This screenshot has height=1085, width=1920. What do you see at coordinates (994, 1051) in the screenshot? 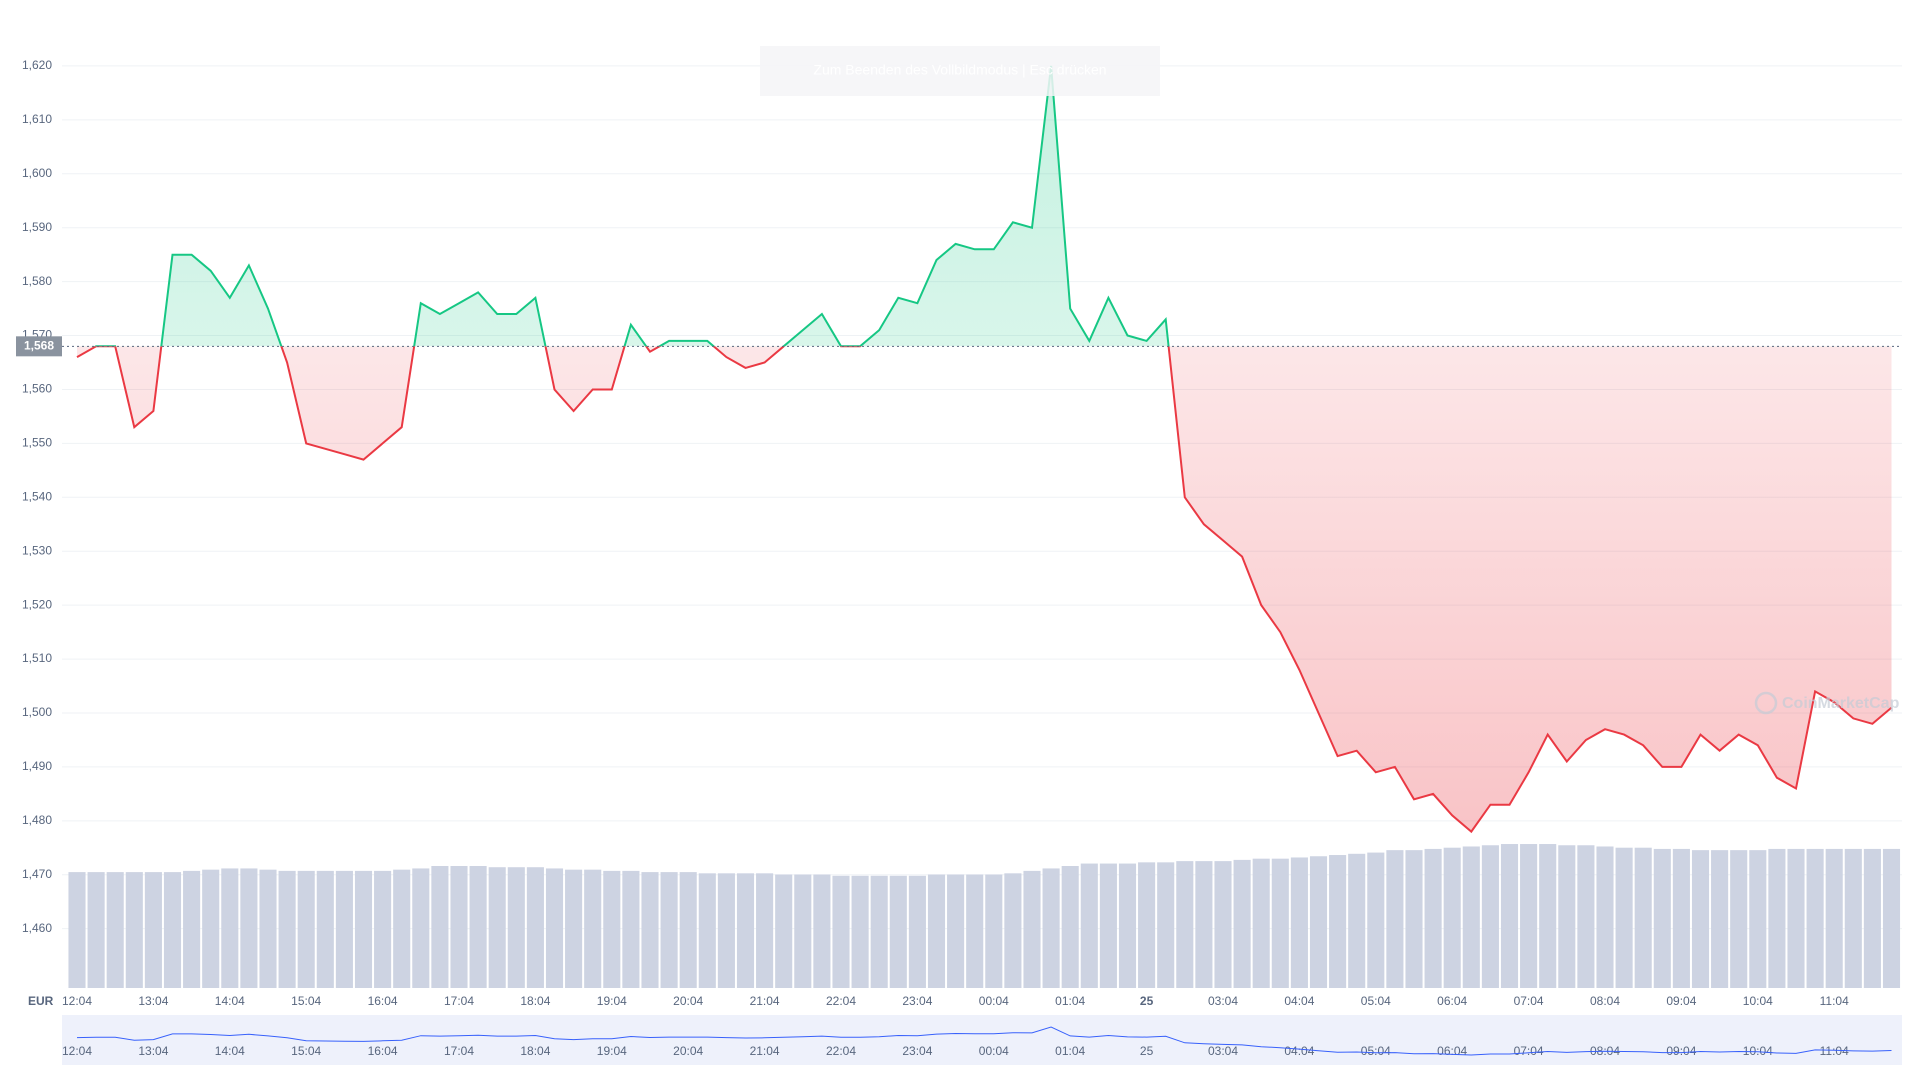
I see `nav-tick-label: 00:04` at bounding box center [994, 1051].